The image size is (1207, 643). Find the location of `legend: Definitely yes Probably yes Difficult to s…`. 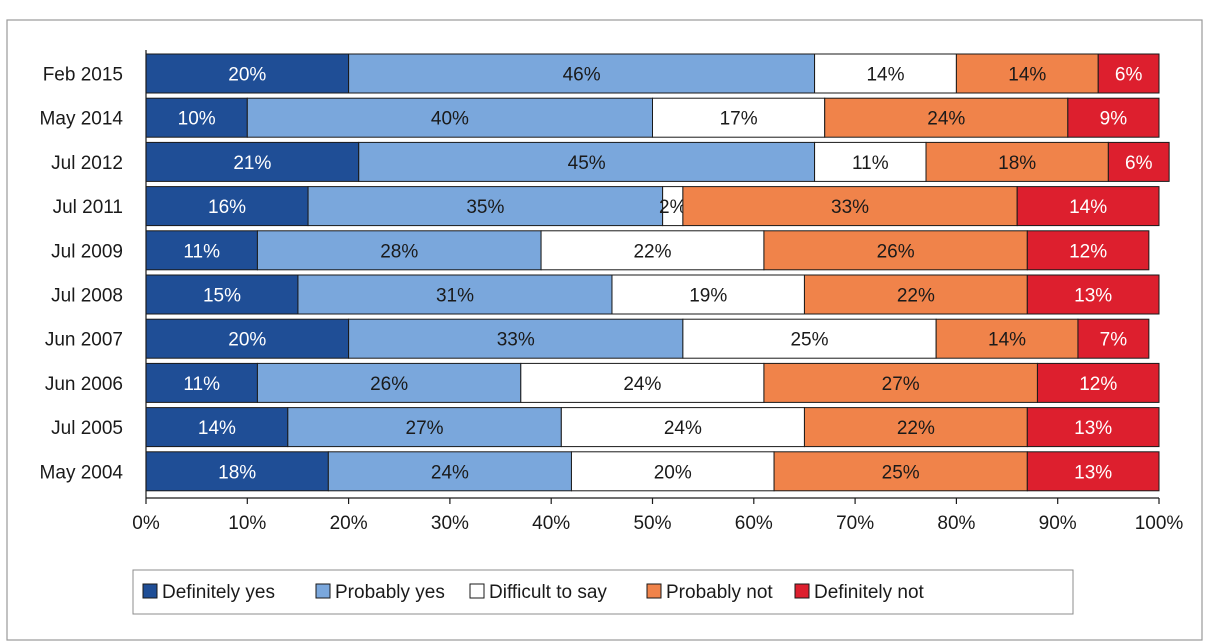

legend: Definitely yes Probably yes Difficult to s… is located at coordinates (603, 592).